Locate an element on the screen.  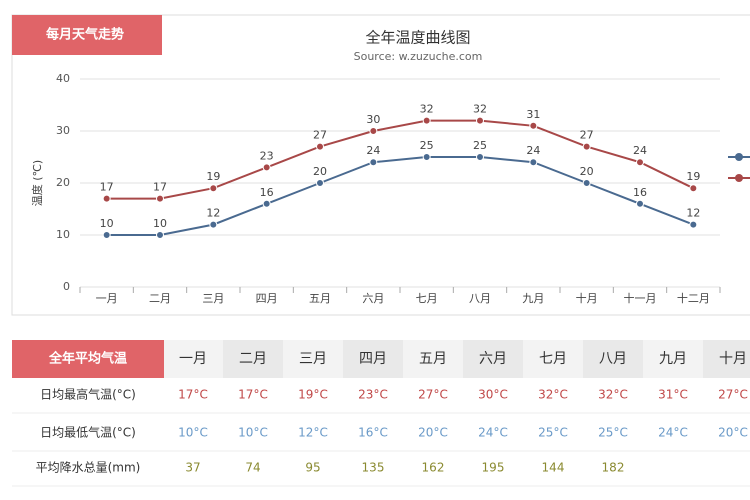
table-cell: 74 is located at coordinates (252, 468).